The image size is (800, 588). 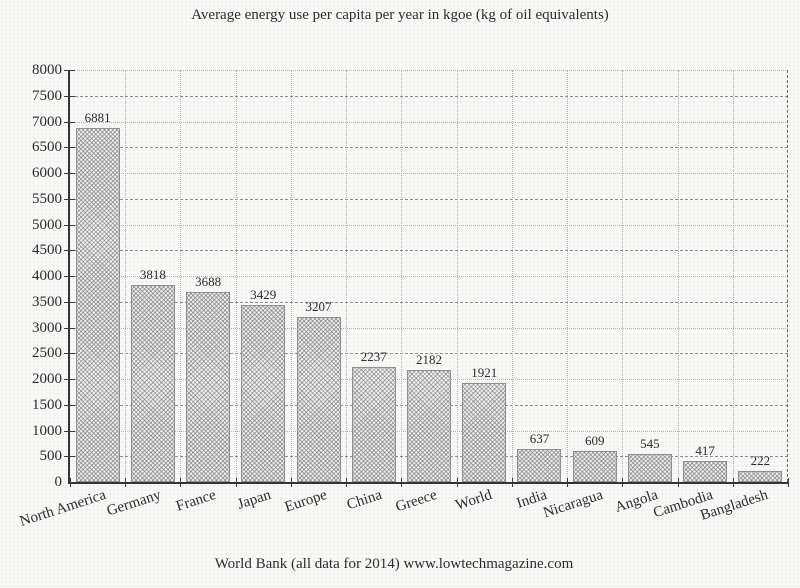 What do you see at coordinates (787, 276) in the screenshot?
I see `plot-right-border` at bounding box center [787, 276].